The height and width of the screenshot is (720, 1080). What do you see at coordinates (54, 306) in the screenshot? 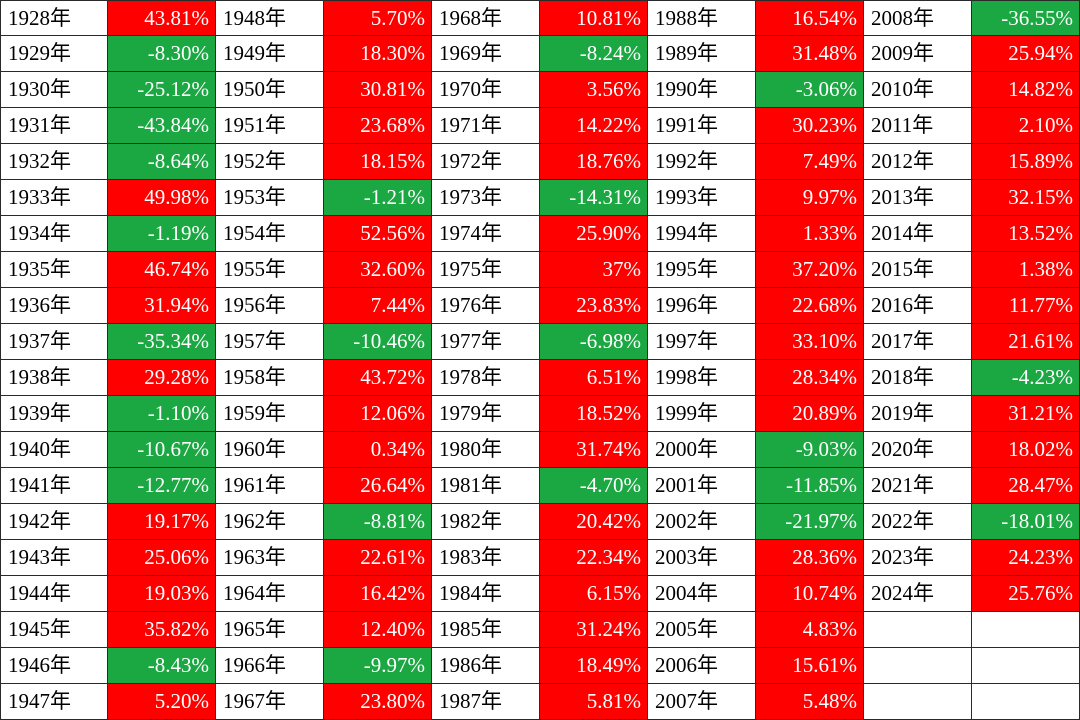
I see `year-cell: 1936 年` at bounding box center [54, 306].